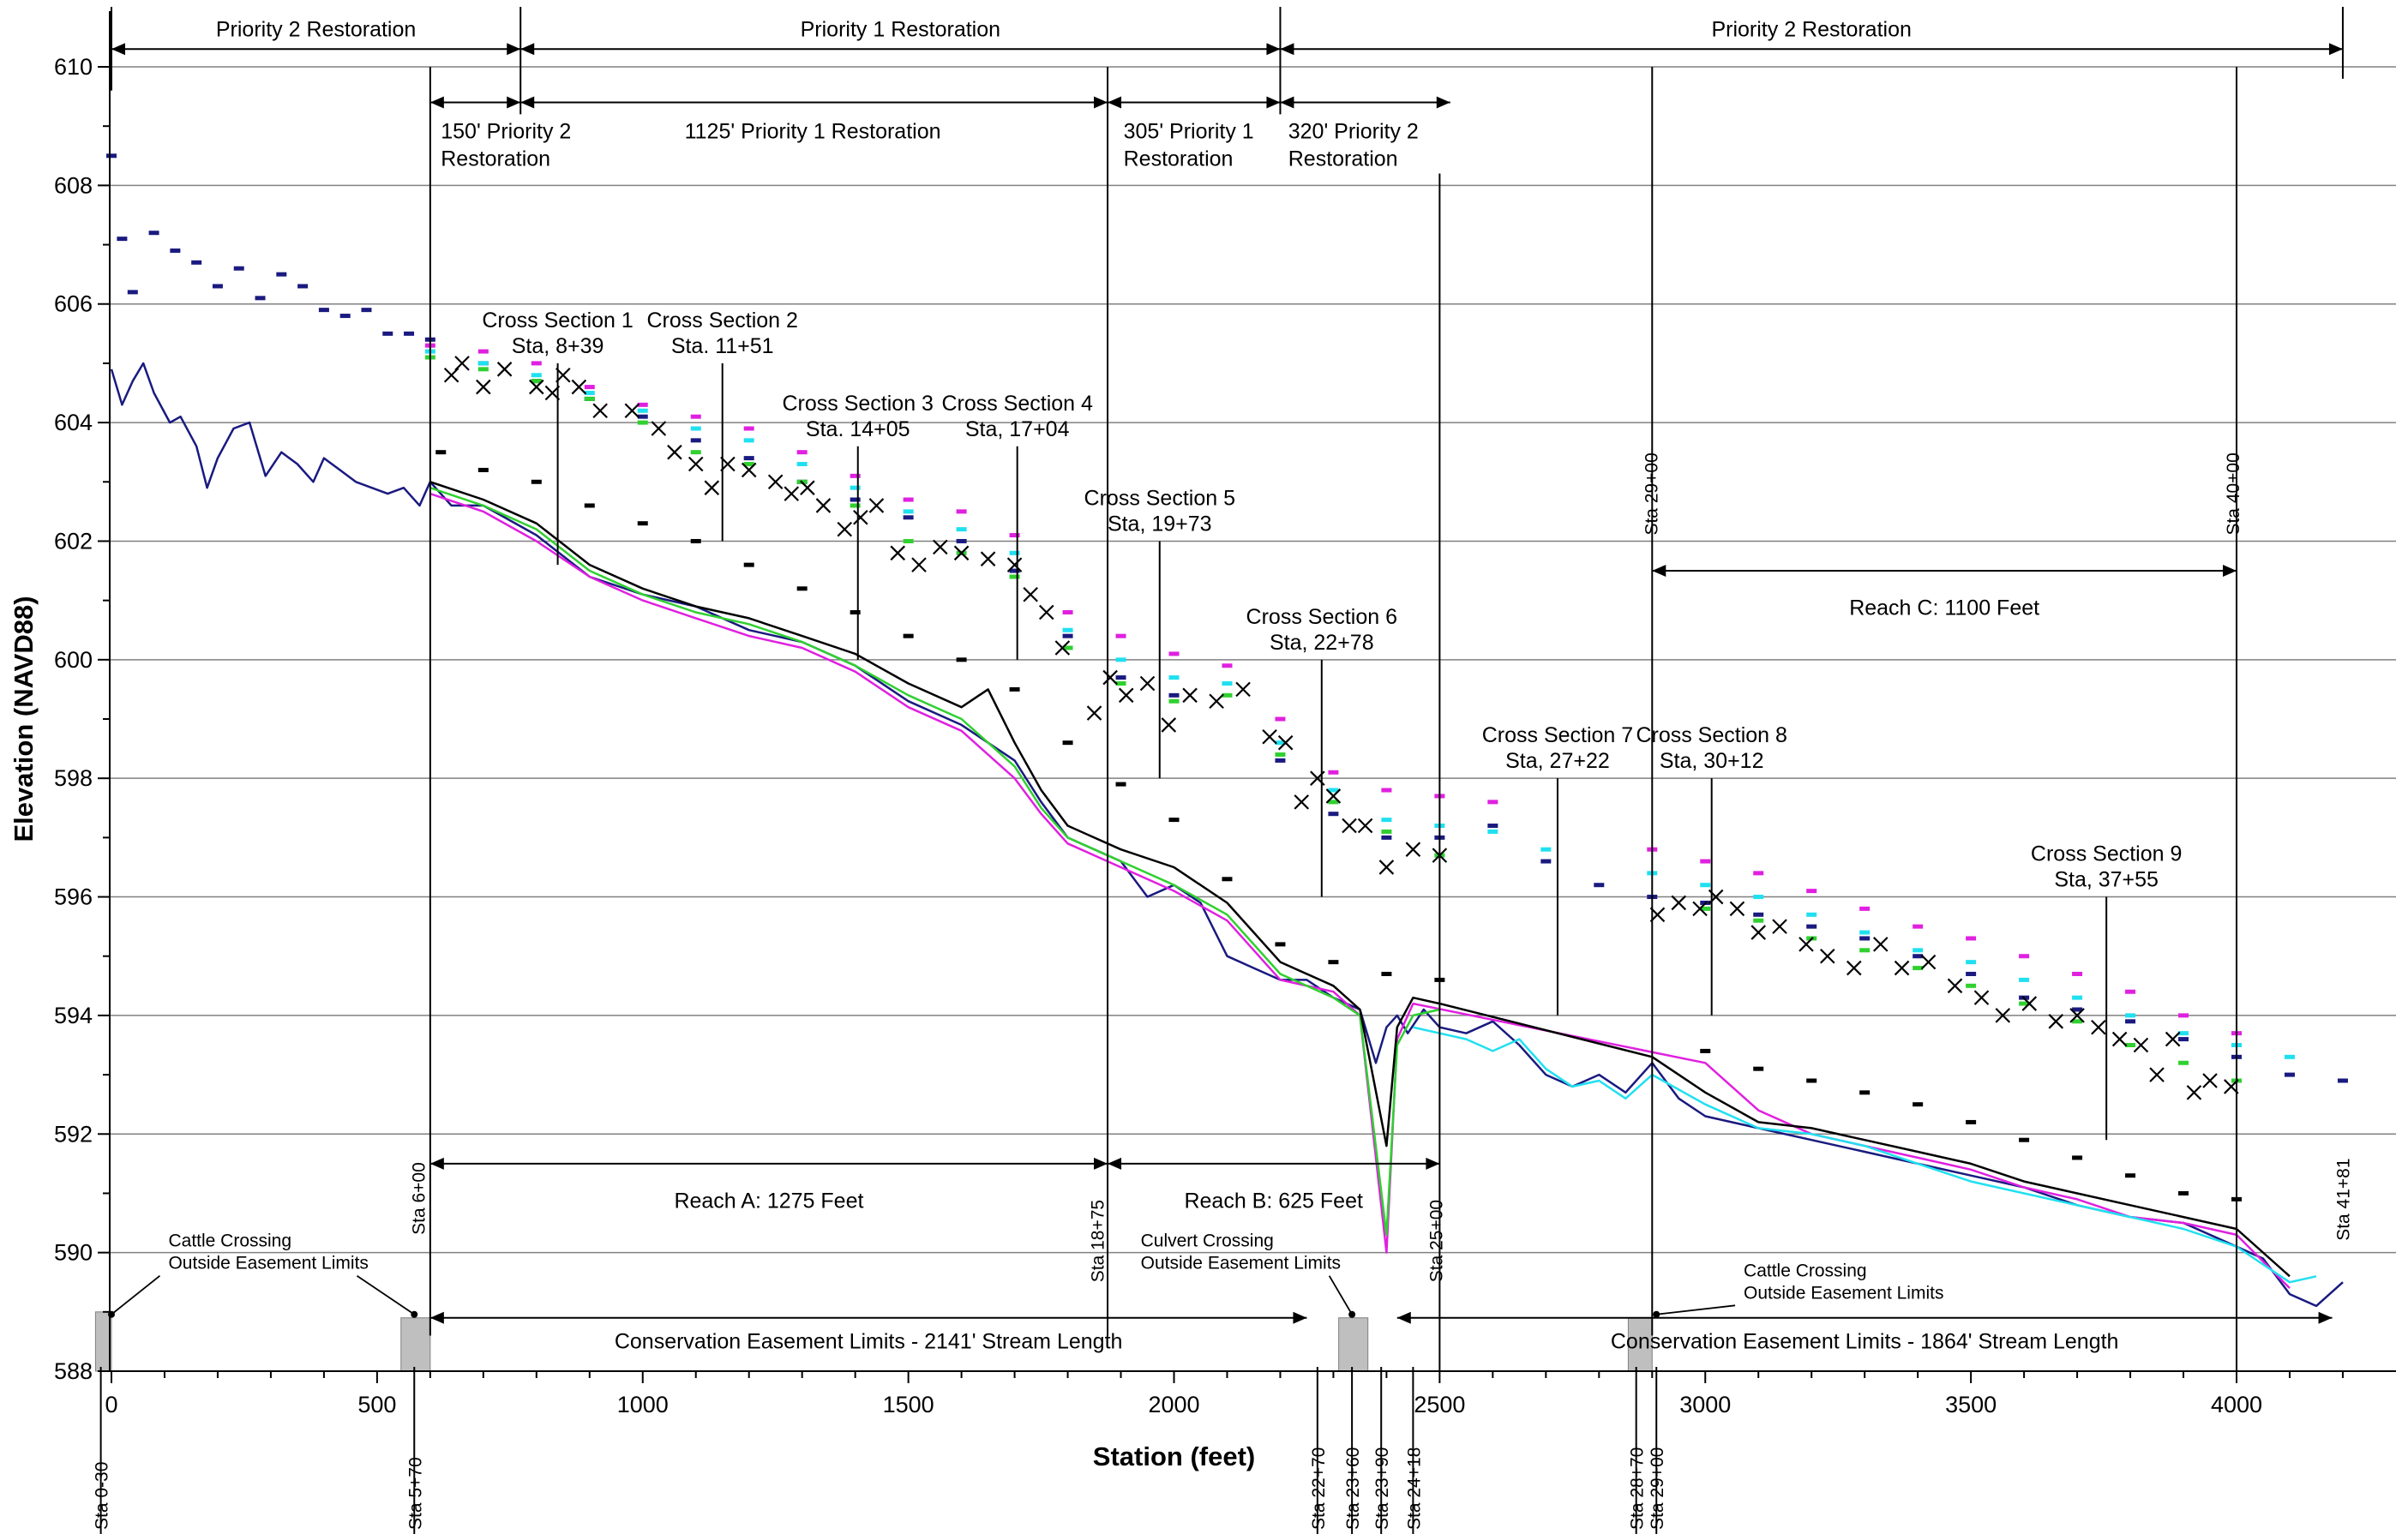 Image resolution: width=2402 pixels, height=1540 pixels. I want to click on bottom-station-label: Sta 23+90, so click(1382, 1488).